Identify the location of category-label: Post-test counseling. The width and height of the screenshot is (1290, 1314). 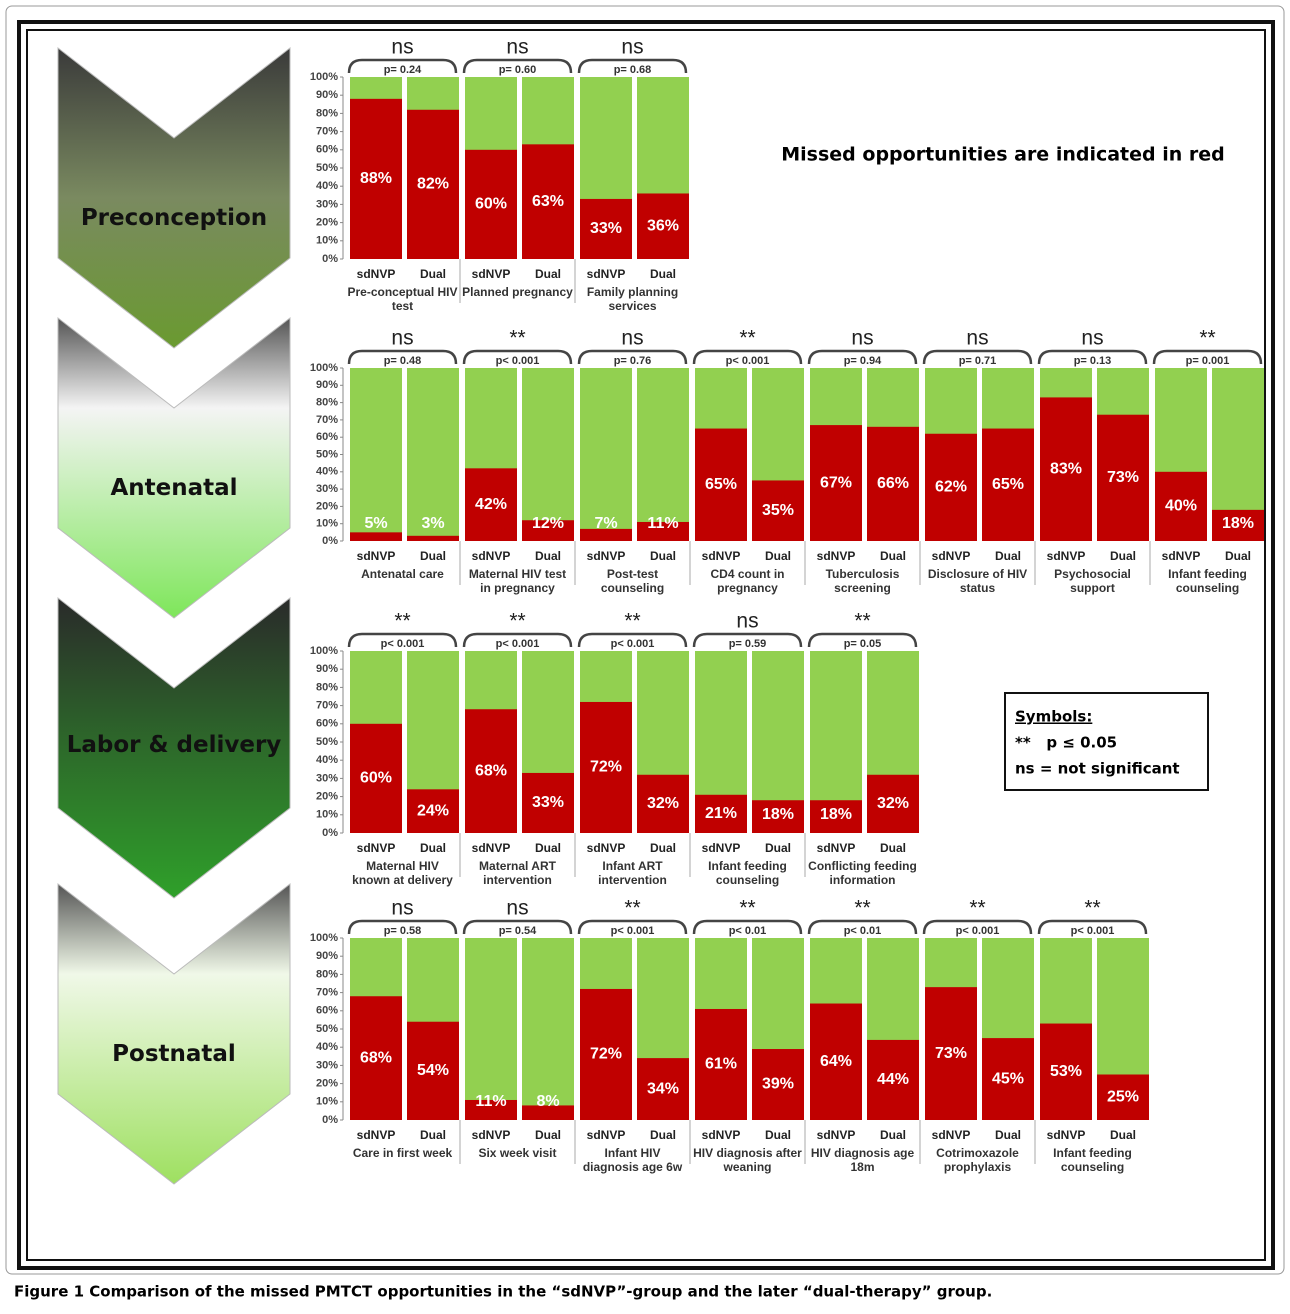
(632, 581).